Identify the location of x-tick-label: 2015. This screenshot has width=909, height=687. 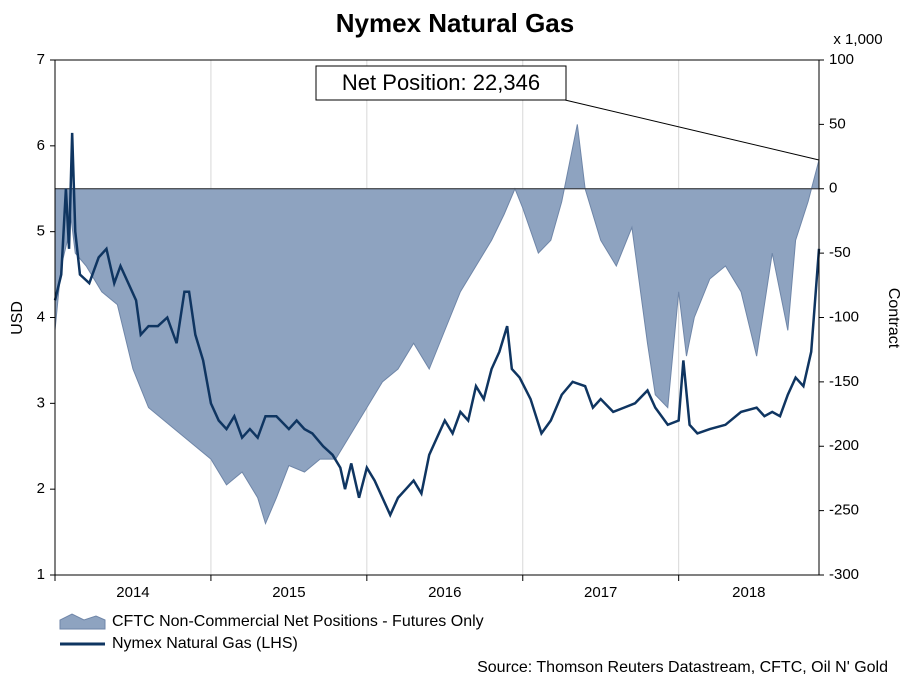
(288, 592).